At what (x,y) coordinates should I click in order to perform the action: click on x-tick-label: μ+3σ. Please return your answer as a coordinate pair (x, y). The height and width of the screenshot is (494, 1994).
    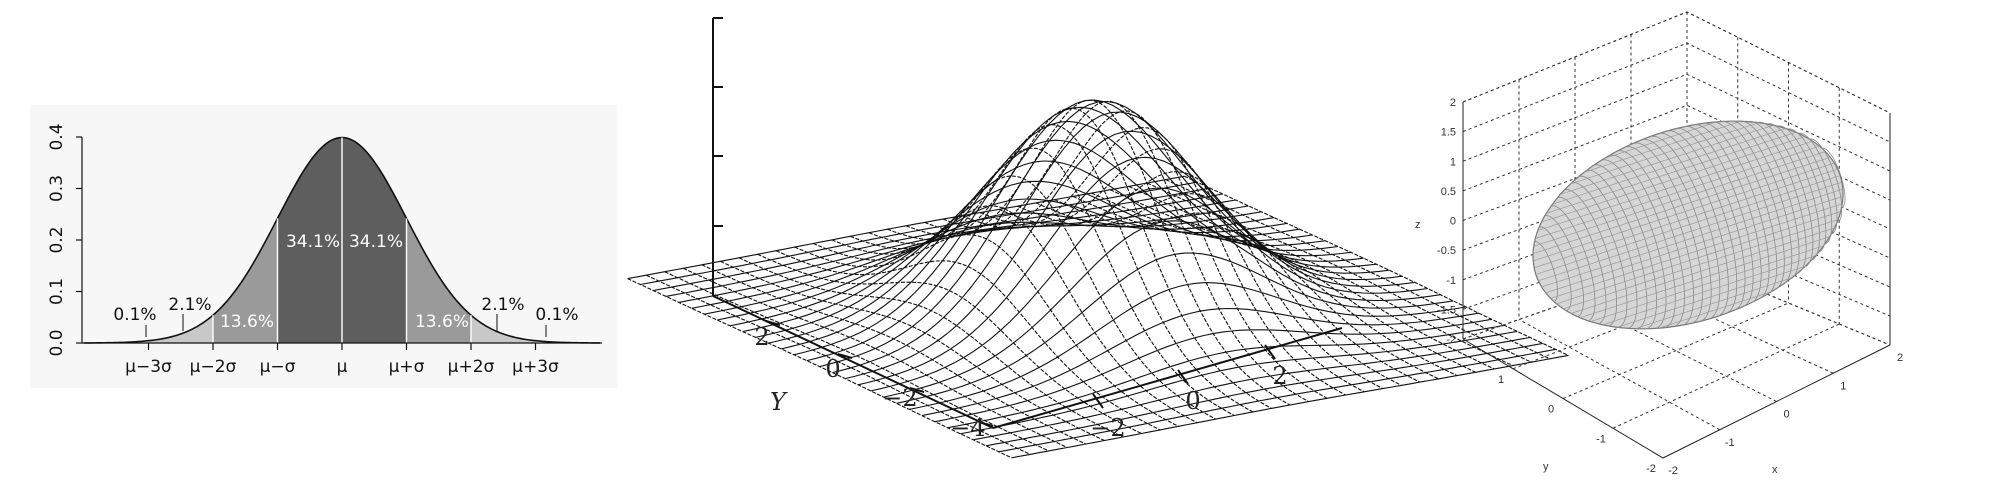
    Looking at the image, I should click on (535, 367).